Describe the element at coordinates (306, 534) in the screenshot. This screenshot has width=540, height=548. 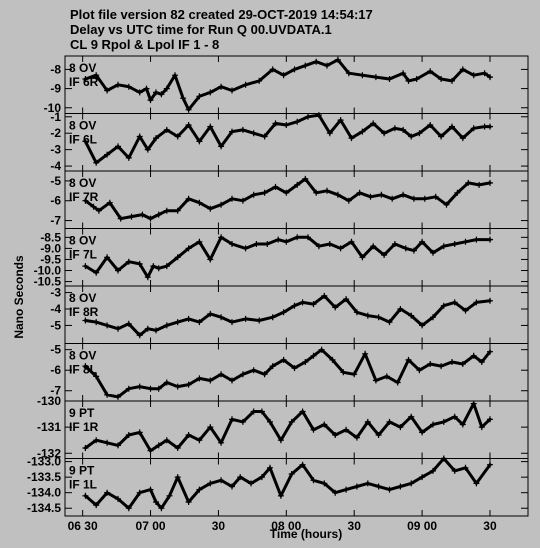
I see `x-axis-label: Time (hours)` at that location.